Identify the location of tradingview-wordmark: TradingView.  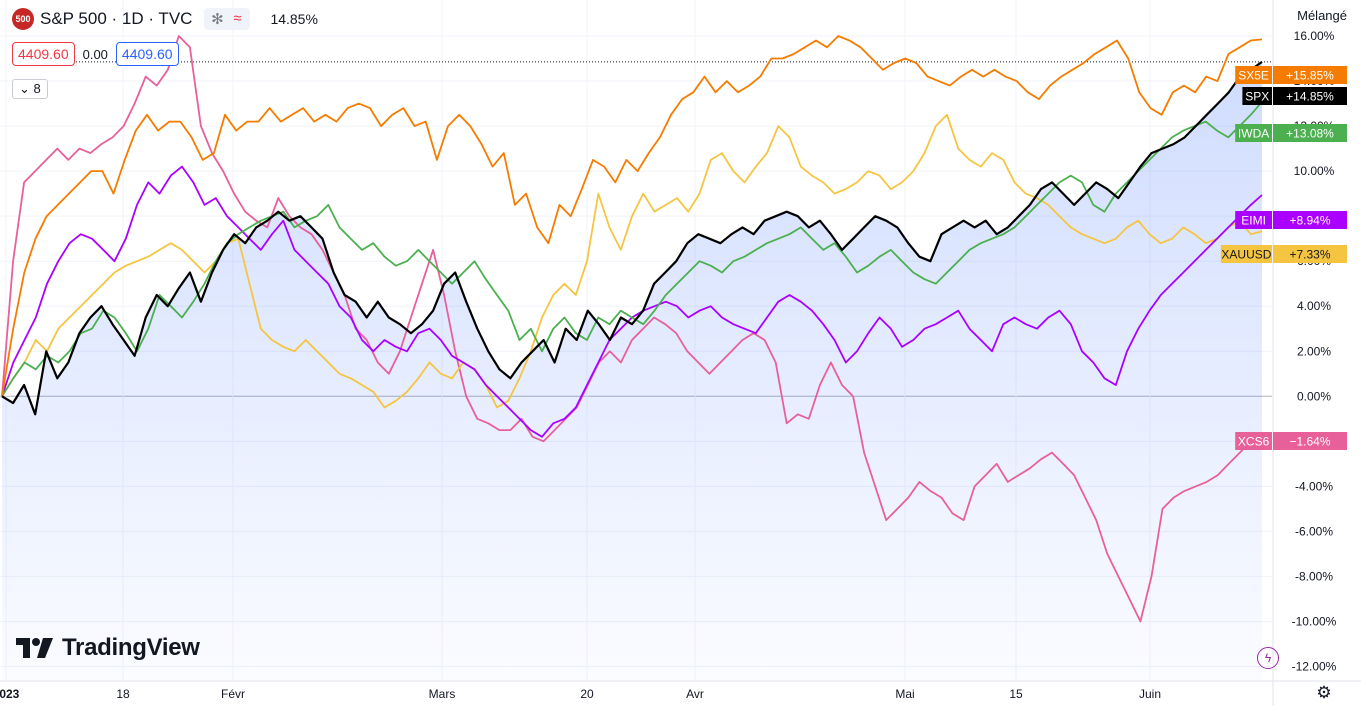
(131, 647).